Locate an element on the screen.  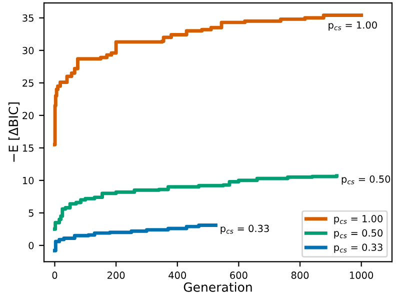
y-tick-label: 25 is located at coordinates (28, 83).